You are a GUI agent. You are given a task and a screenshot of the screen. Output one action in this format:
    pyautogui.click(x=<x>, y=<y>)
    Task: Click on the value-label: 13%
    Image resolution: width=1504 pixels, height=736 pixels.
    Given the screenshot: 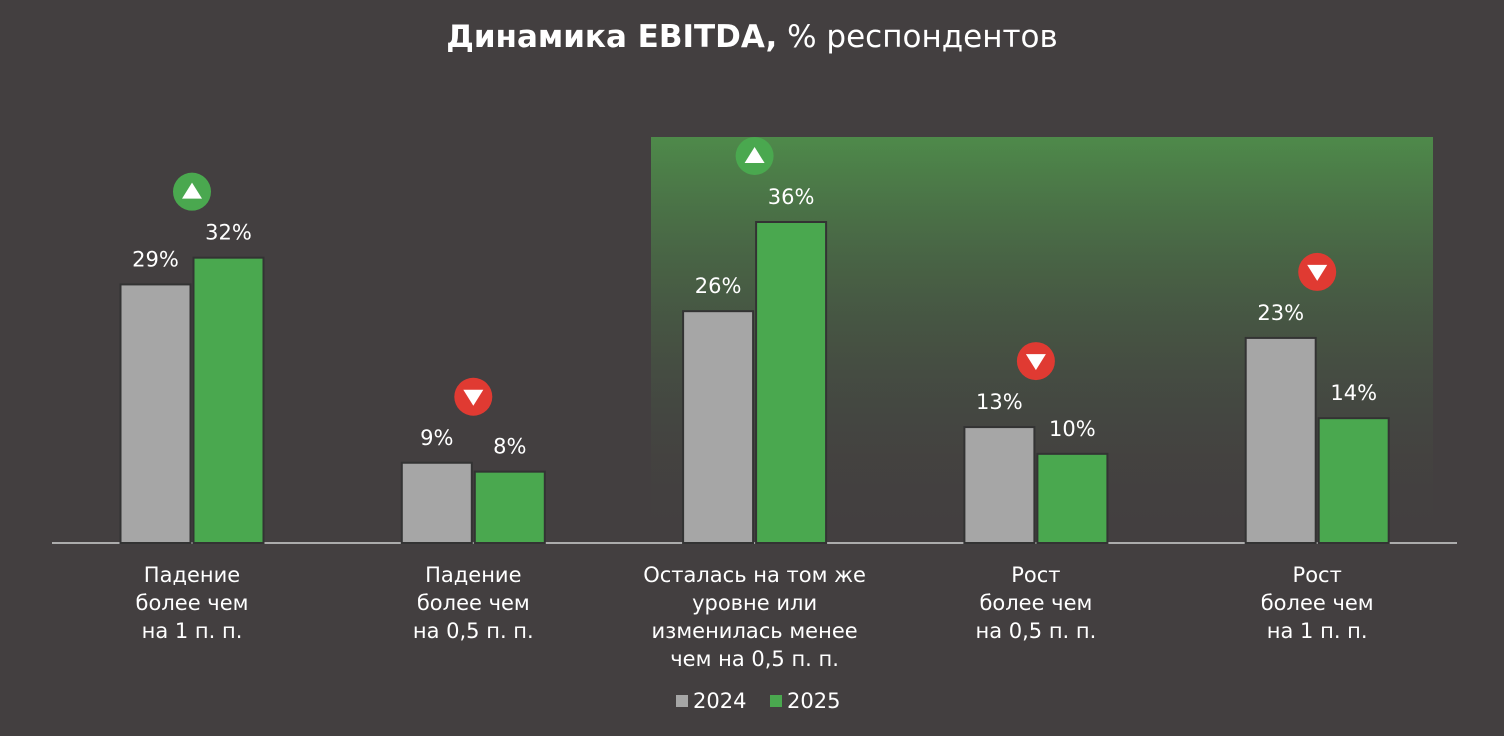 What is the action you would take?
    pyautogui.click(x=999, y=402)
    